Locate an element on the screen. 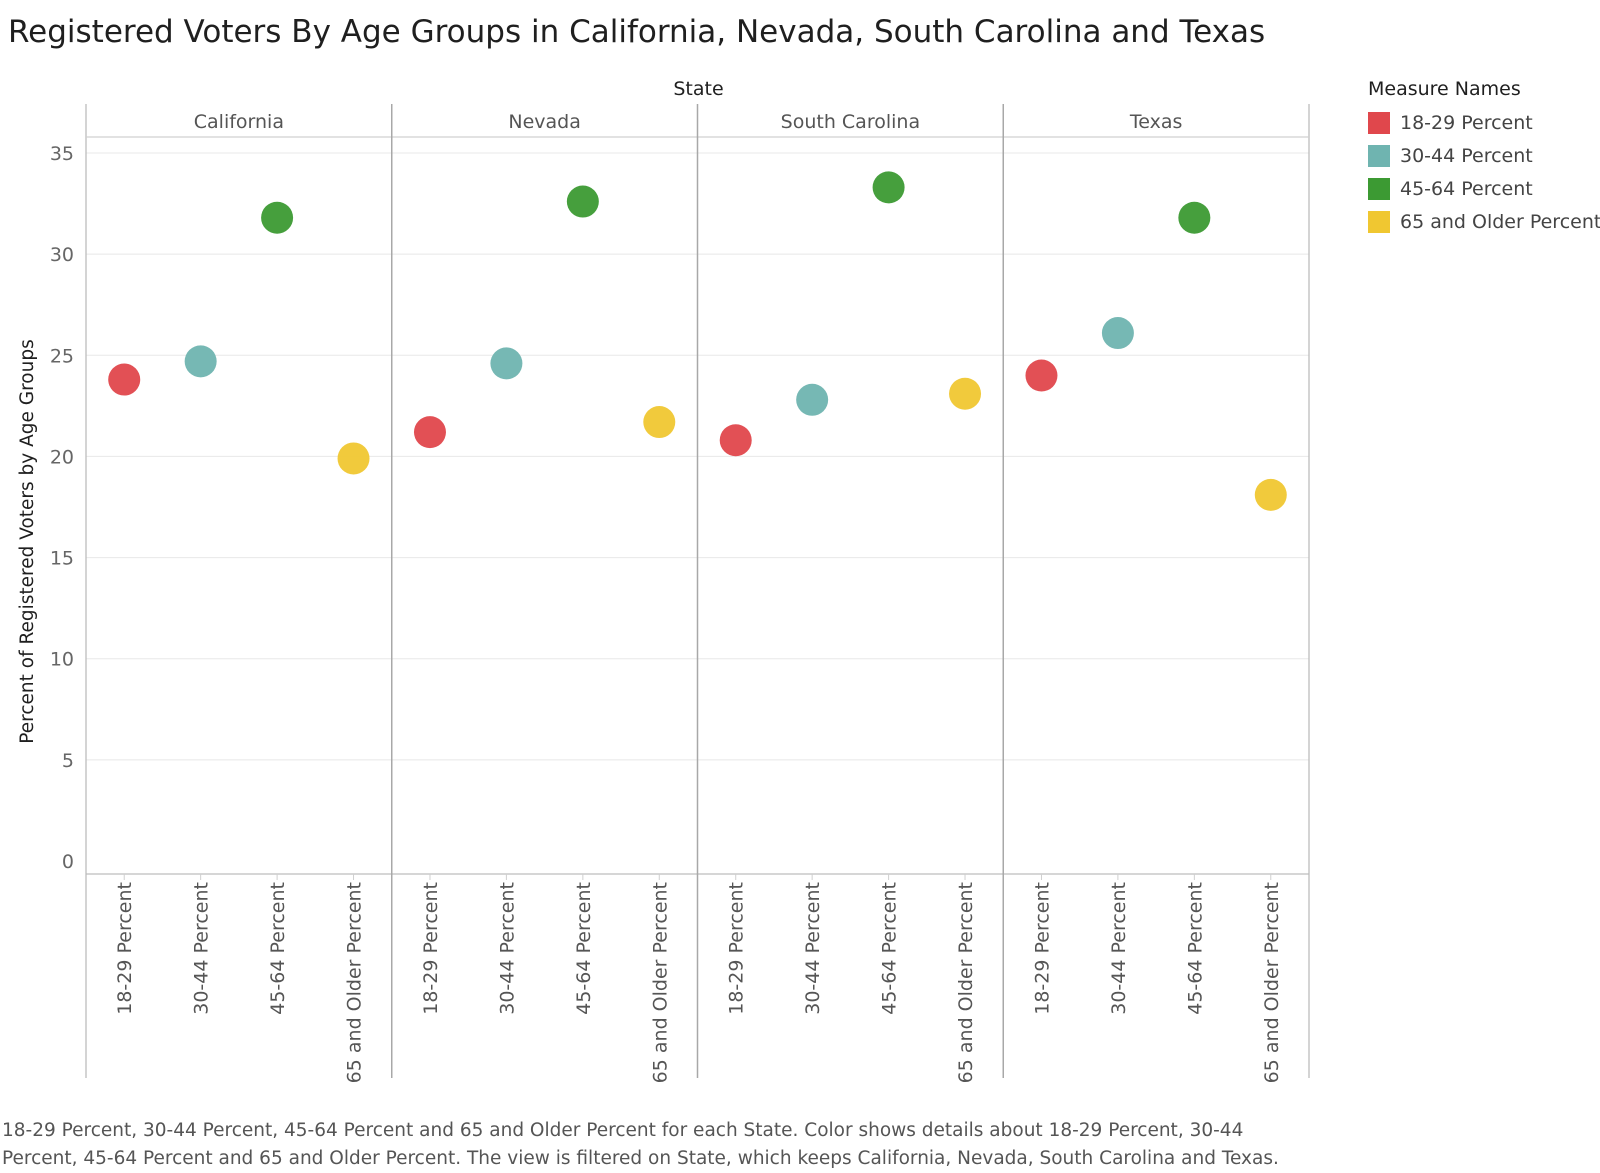  panel-header-0: California is located at coordinates (239, 122).